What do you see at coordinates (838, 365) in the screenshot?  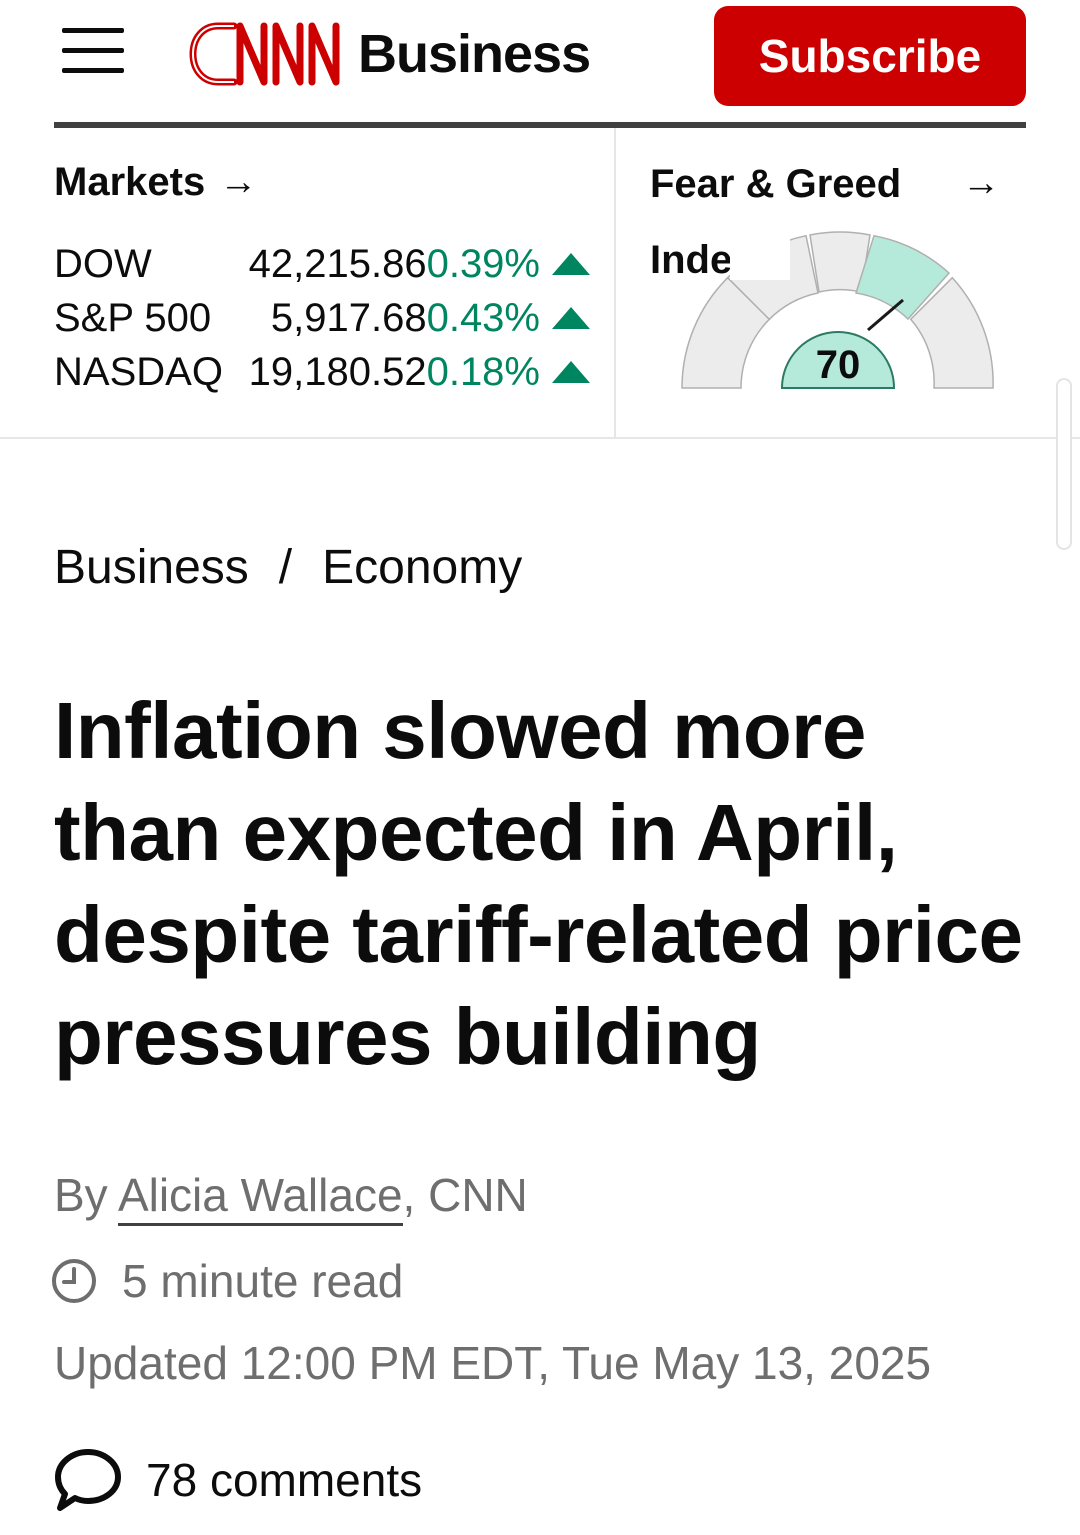 I see `gauge-value: 70` at bounding box center [838, 365].